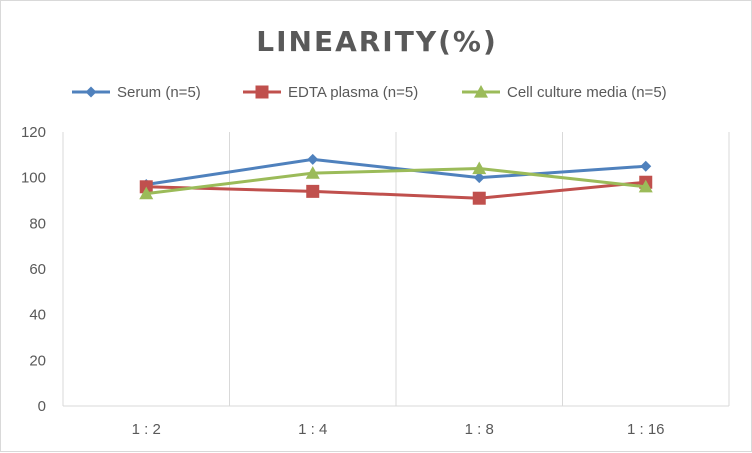 The height and width of the screenshot is (453, 752). I want to click on y-axis: 0 20 40 60 80 100 120, so click(33, 269).